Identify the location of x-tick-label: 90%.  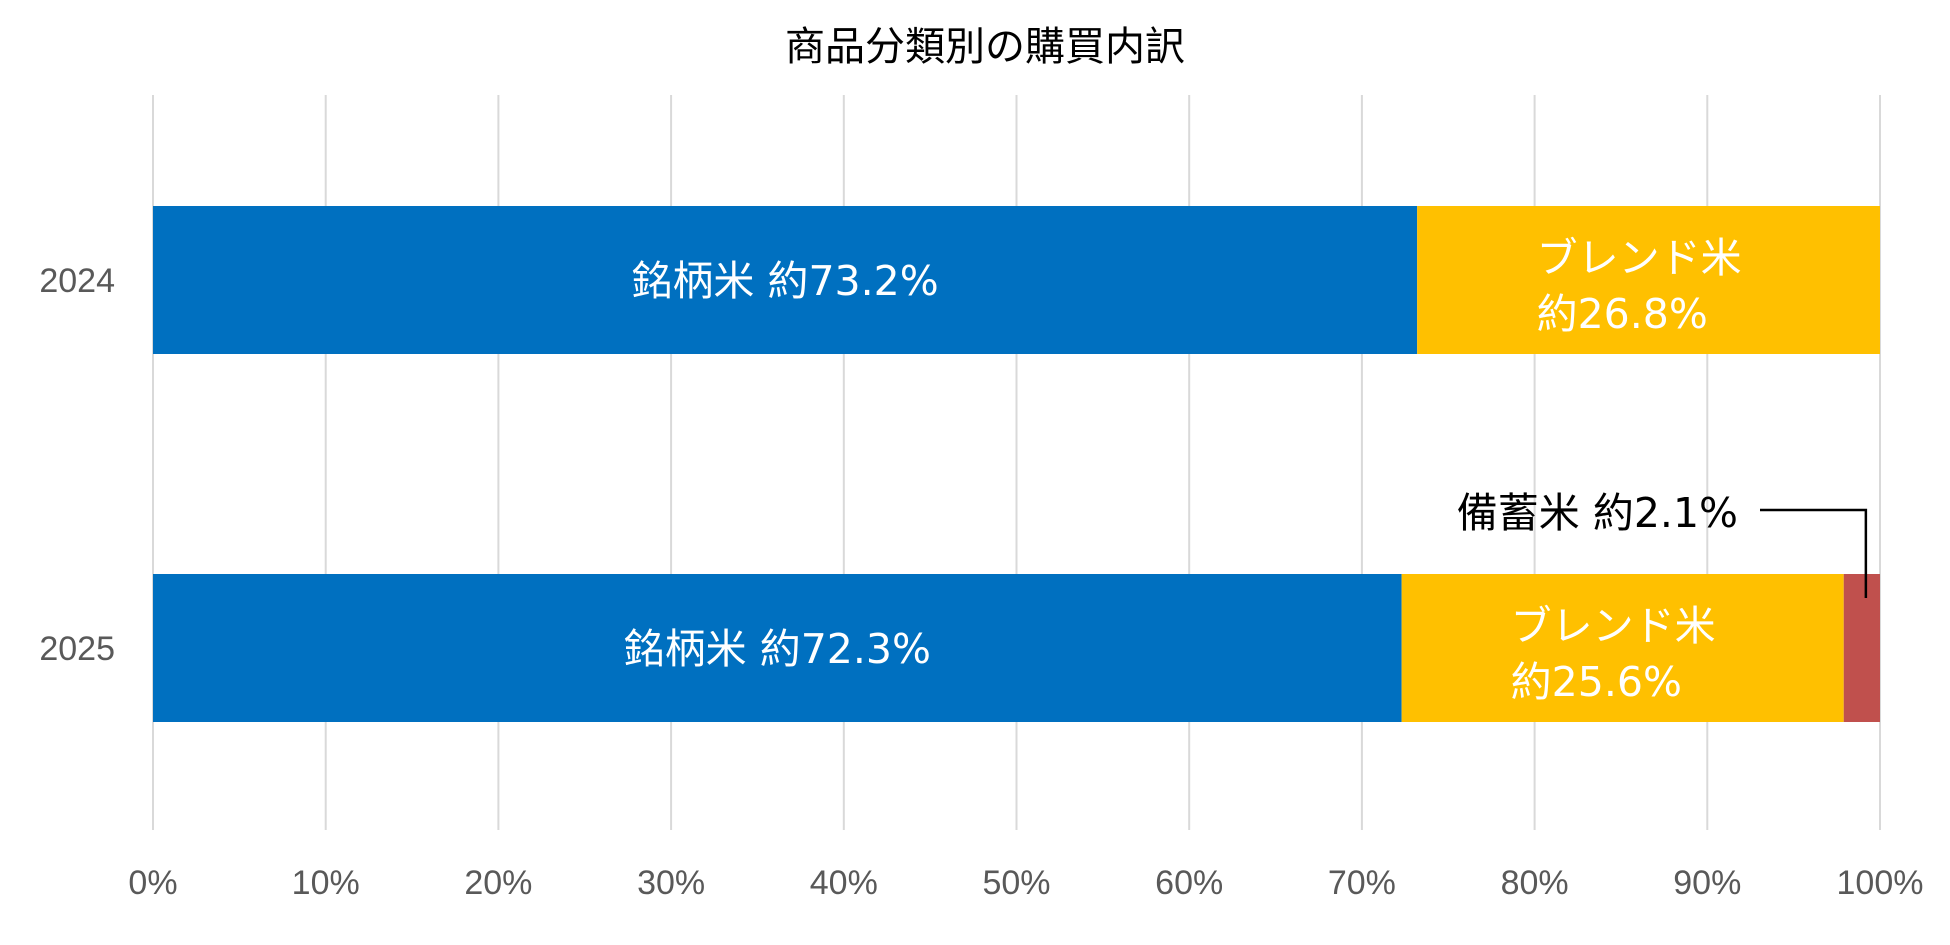
(1707, 883).